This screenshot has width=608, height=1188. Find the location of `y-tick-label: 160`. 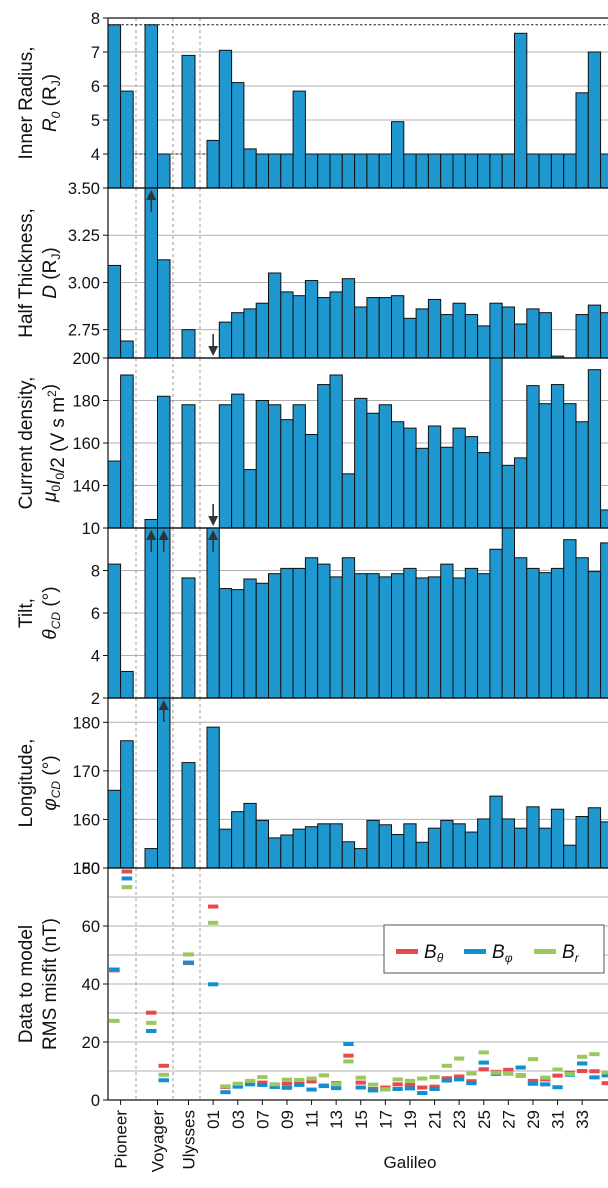

y-tick-label: 160 is located at coordinates (86, 444).